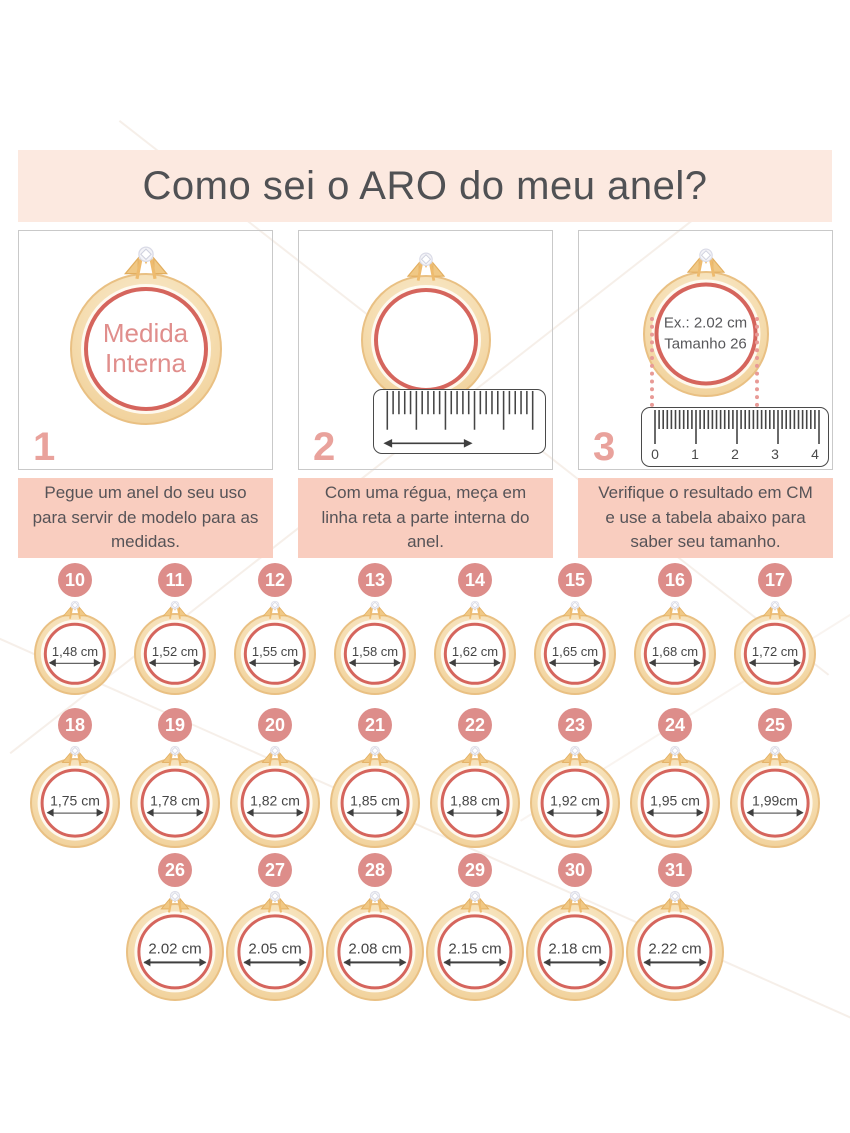 The height and width of the screenshot is (1133, 850). I want to click on size-badge: 29, so click(475, 870).